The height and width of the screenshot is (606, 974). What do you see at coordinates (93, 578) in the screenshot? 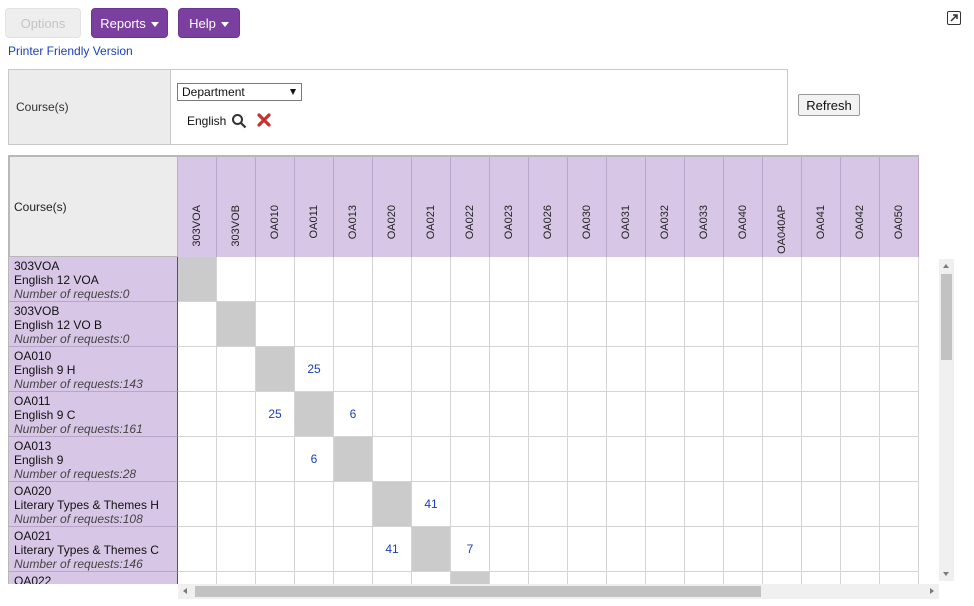
I see `row-header: OA022` at bounding box center [93, 578].